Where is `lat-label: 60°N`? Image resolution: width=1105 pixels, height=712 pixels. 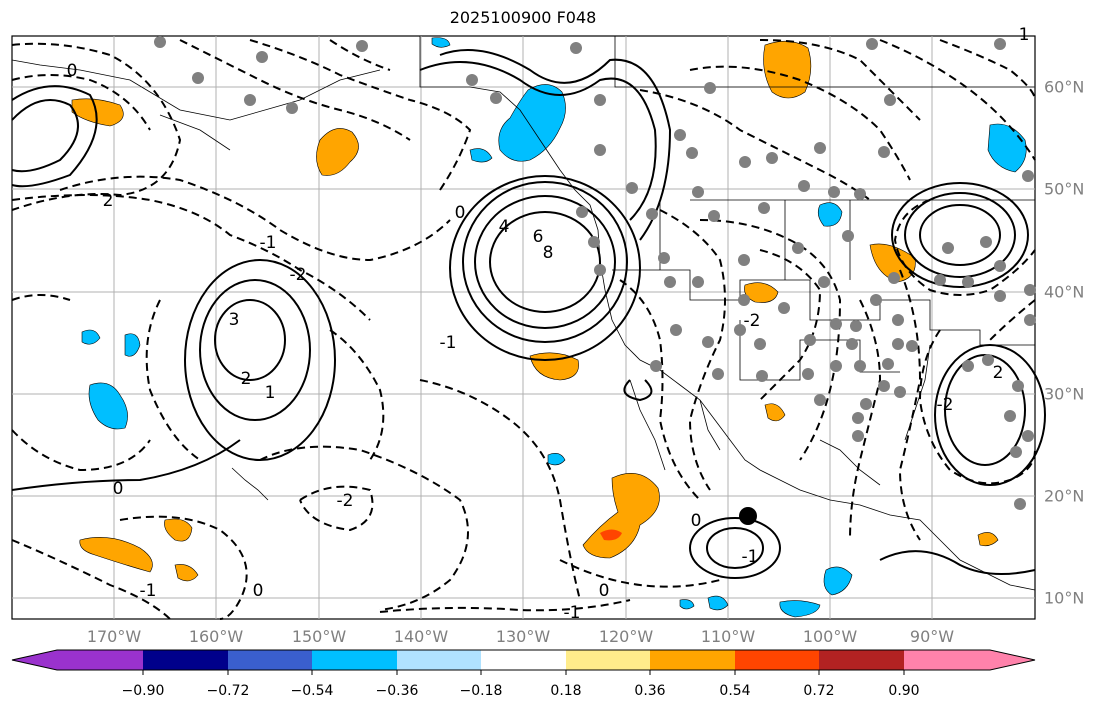
lat-label: 60°N is located at coordinates (1064, 87).